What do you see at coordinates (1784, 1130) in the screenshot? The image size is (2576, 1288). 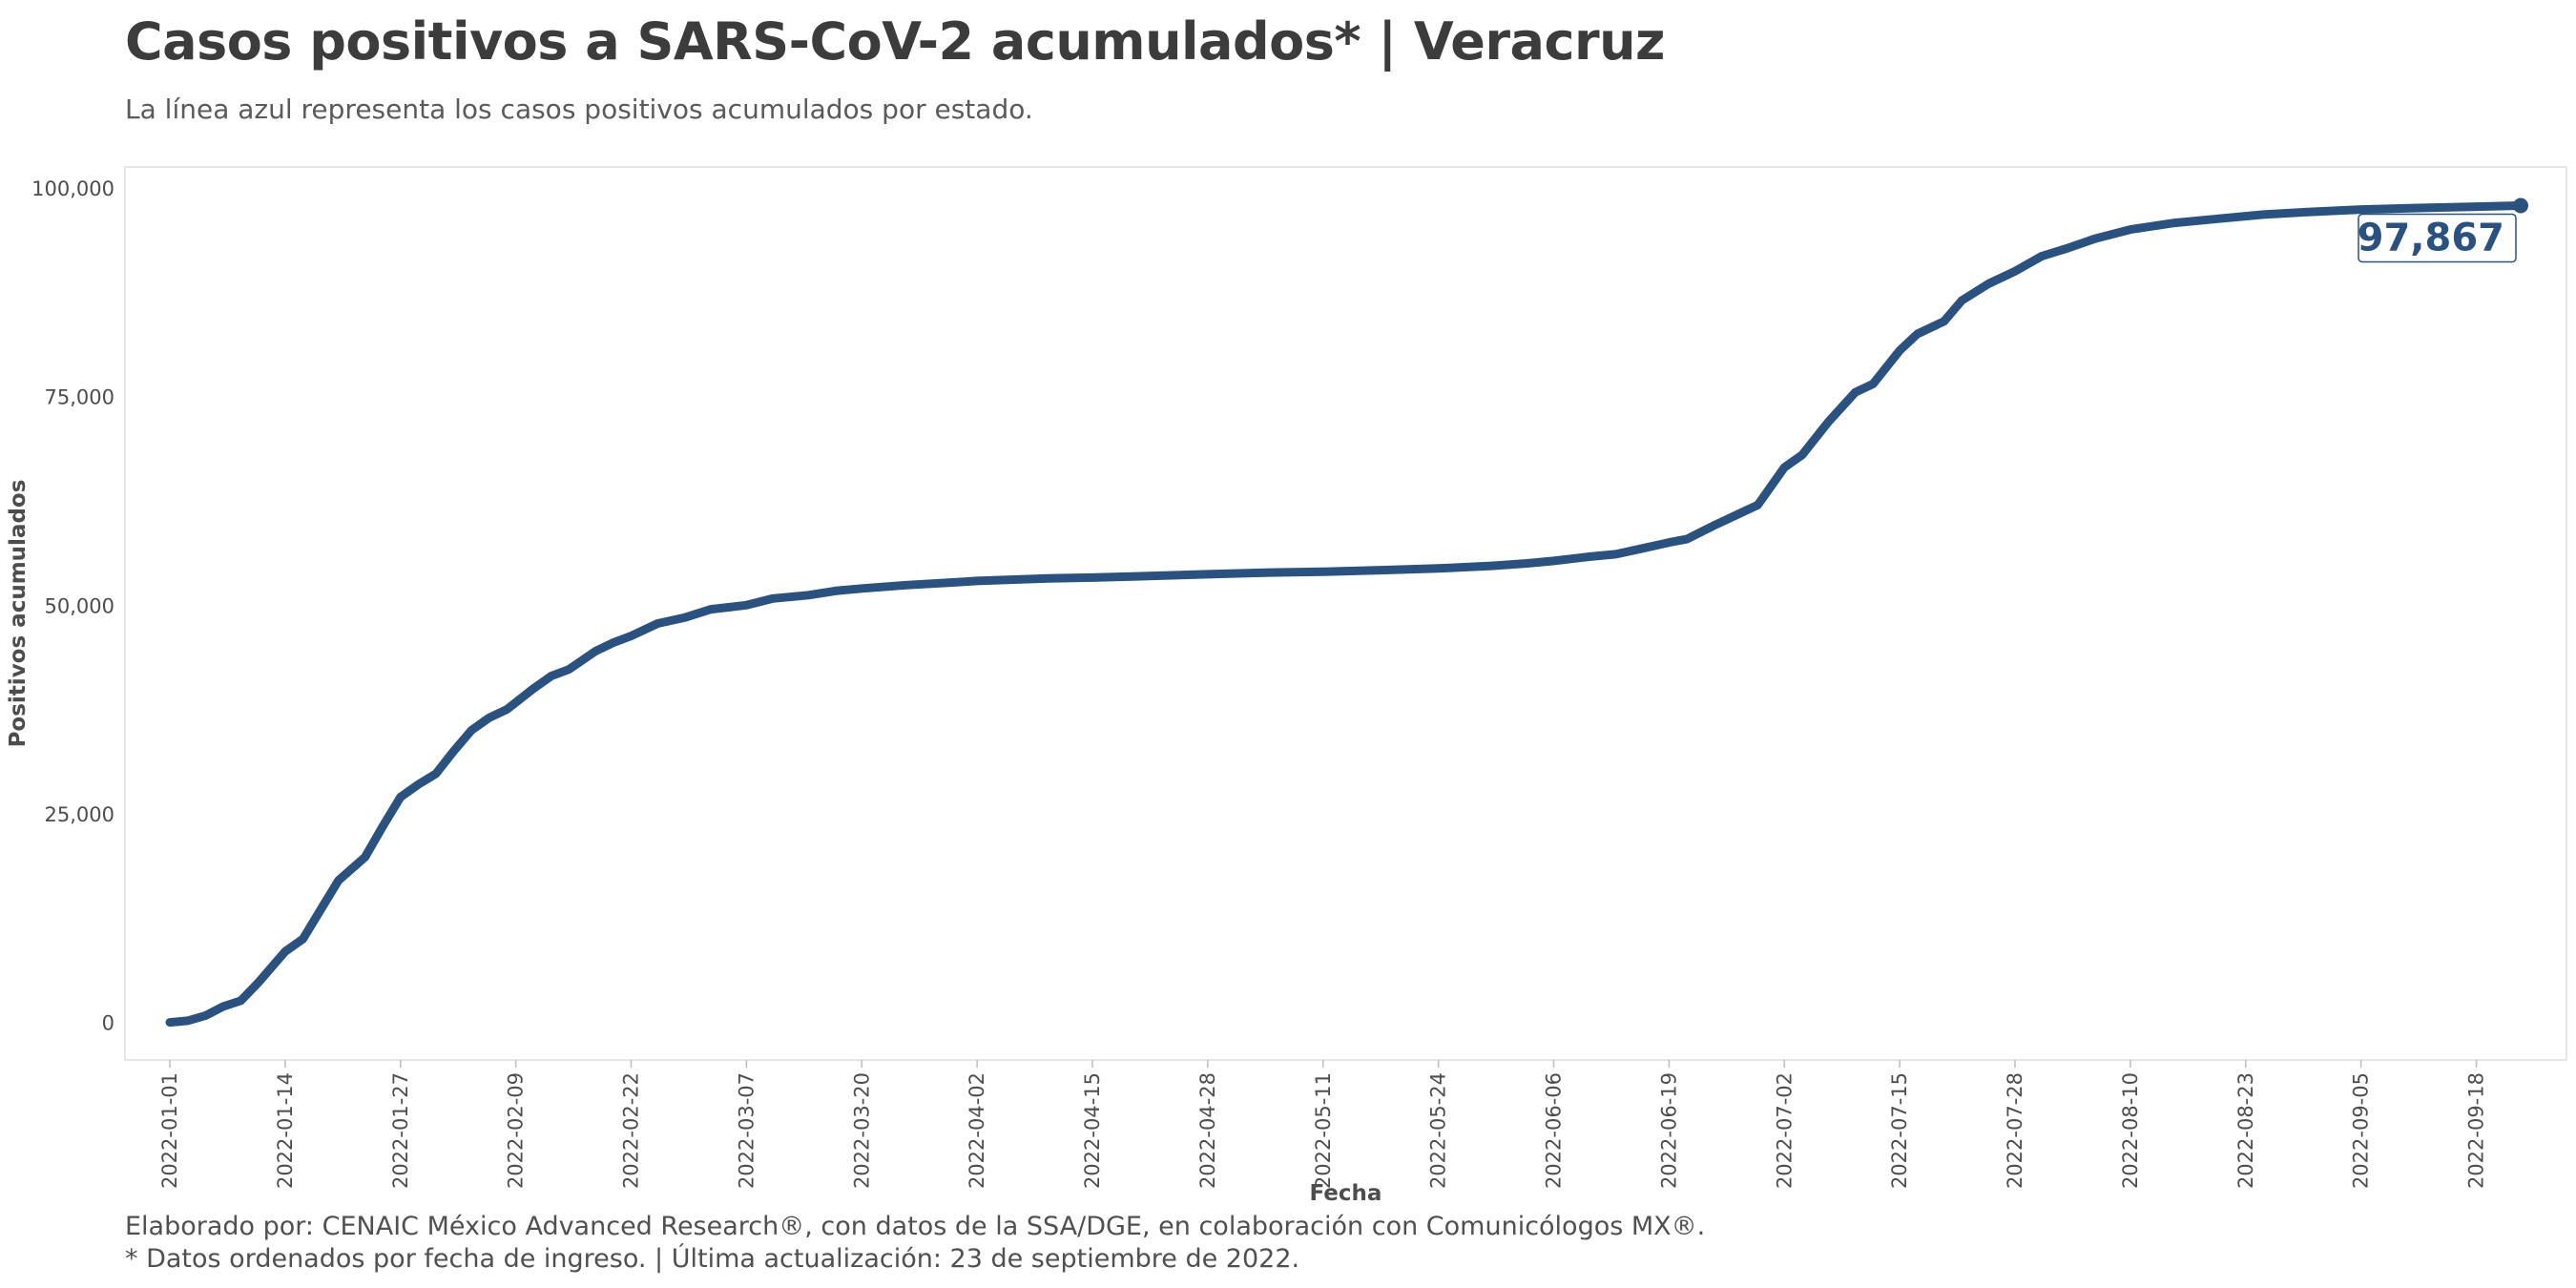 I see `x-tick-label: 2022-07-02` at bounding box center [1784, 1130].